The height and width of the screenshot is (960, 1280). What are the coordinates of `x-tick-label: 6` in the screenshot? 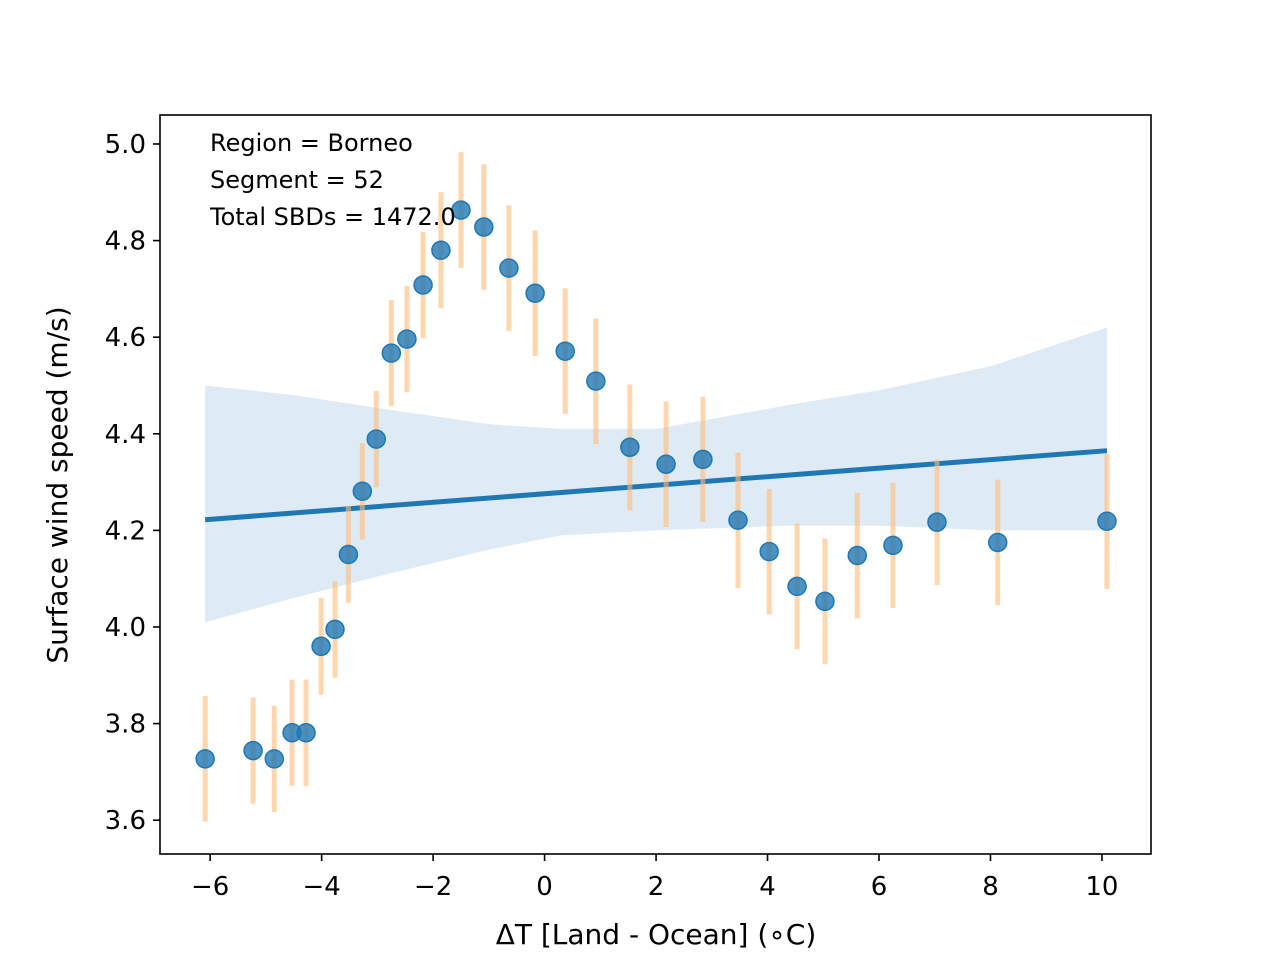 It's located at (879, 887).